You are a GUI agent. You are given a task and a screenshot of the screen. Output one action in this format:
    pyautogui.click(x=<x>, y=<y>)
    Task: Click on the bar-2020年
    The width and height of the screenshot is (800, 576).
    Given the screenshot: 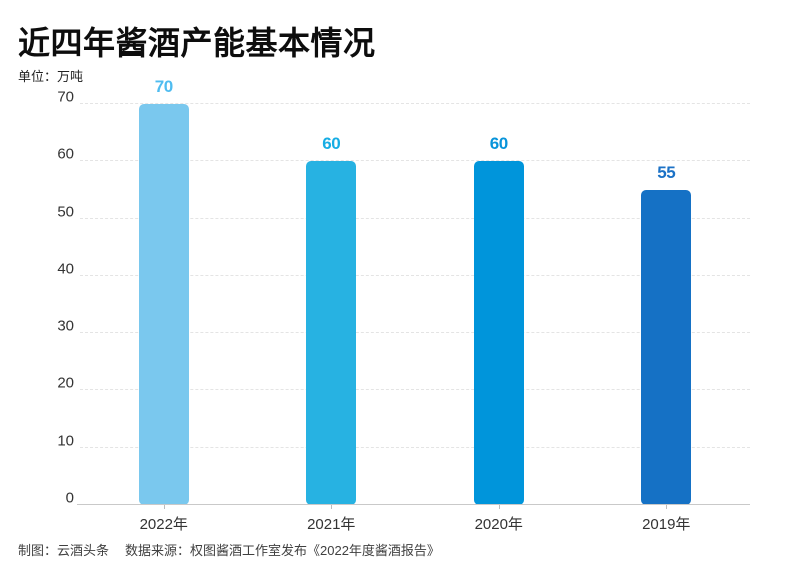 What is the action you would take?
    pyautogui.click(x=498, y=333)
    